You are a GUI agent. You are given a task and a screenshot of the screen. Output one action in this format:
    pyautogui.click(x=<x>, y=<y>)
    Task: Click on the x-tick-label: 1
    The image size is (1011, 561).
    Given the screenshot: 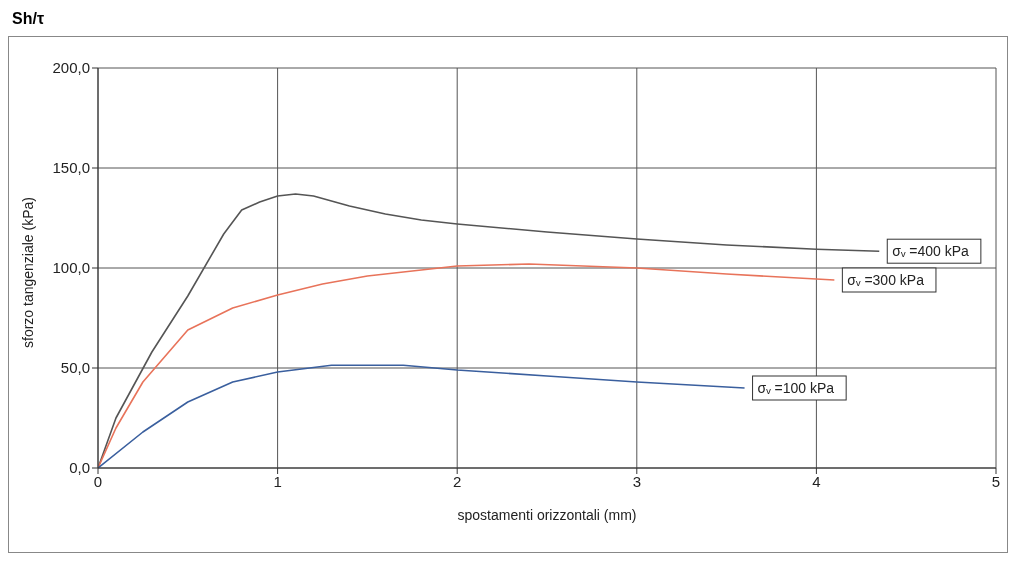 What is the action you would take?
    pyautogui.click(x=277, y=481)
    